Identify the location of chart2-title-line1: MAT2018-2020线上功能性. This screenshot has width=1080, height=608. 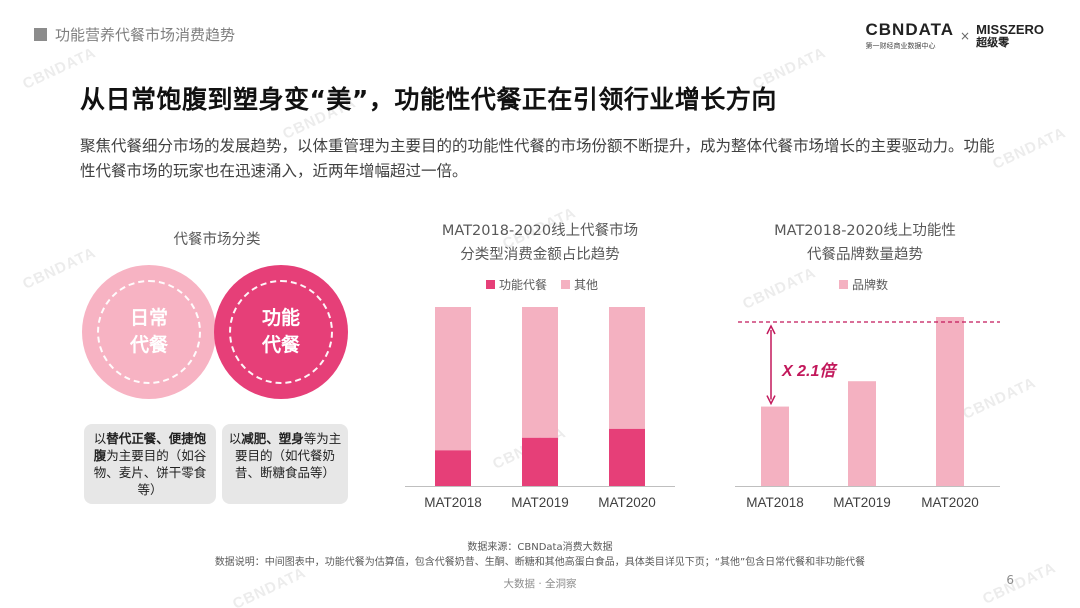
(865, 231).